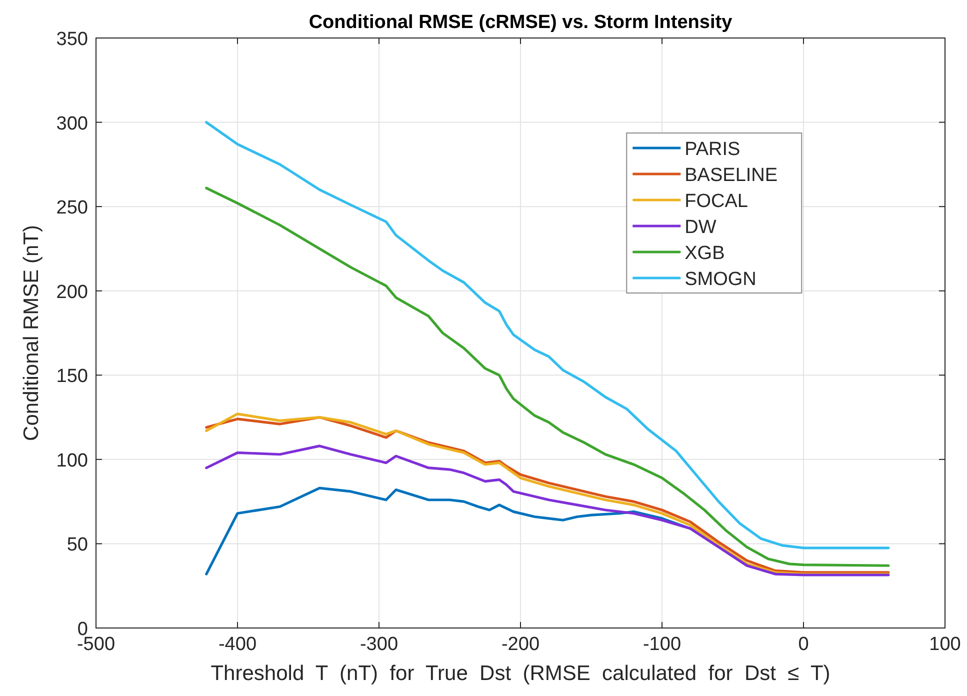 This screenshot has width=967, height=696. Describe the element at coordinates (72, 461) in the screenshot. I see `y-tick-label: 100` at that location.